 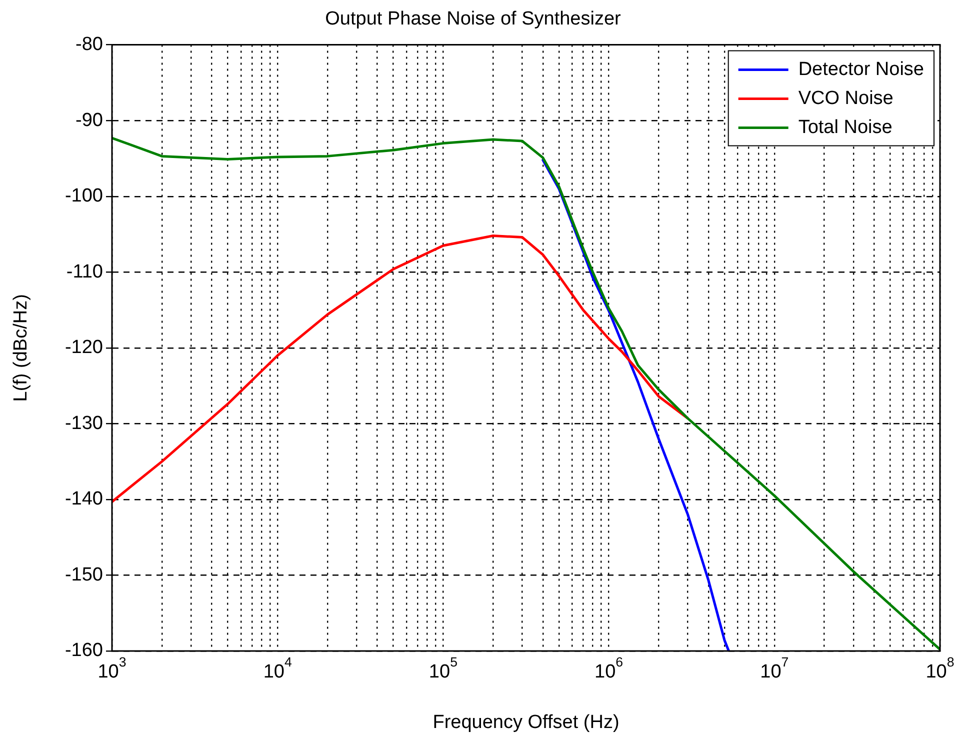 I want to click on y-tick-label: -110, so click(x=84, y=271).